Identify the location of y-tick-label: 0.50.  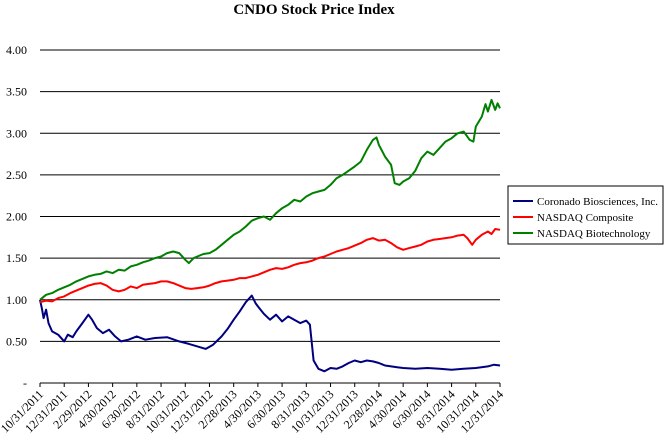
(16, 341).